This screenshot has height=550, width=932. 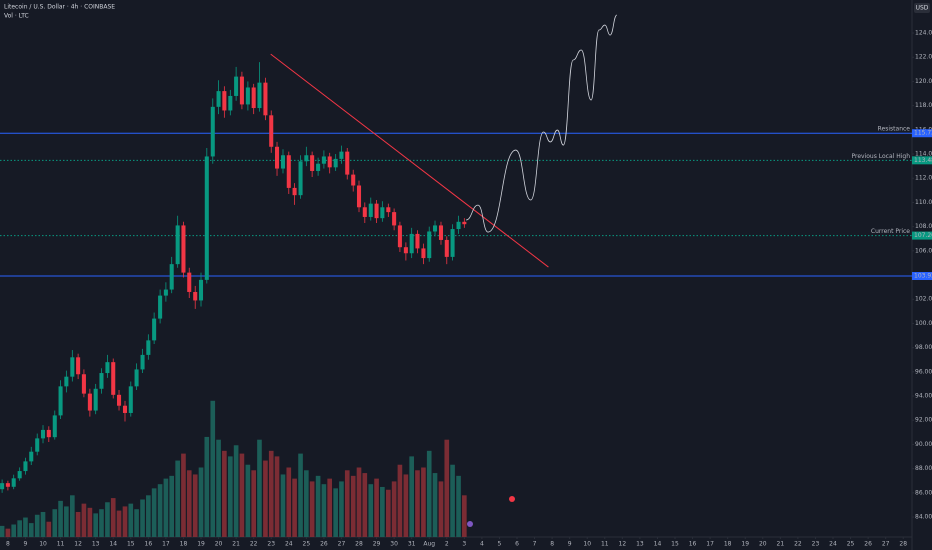 What do you see at coordinates (149, 544) in the screenshot?
I see `x-tick-label: 16` at bounding box center [149, 544].